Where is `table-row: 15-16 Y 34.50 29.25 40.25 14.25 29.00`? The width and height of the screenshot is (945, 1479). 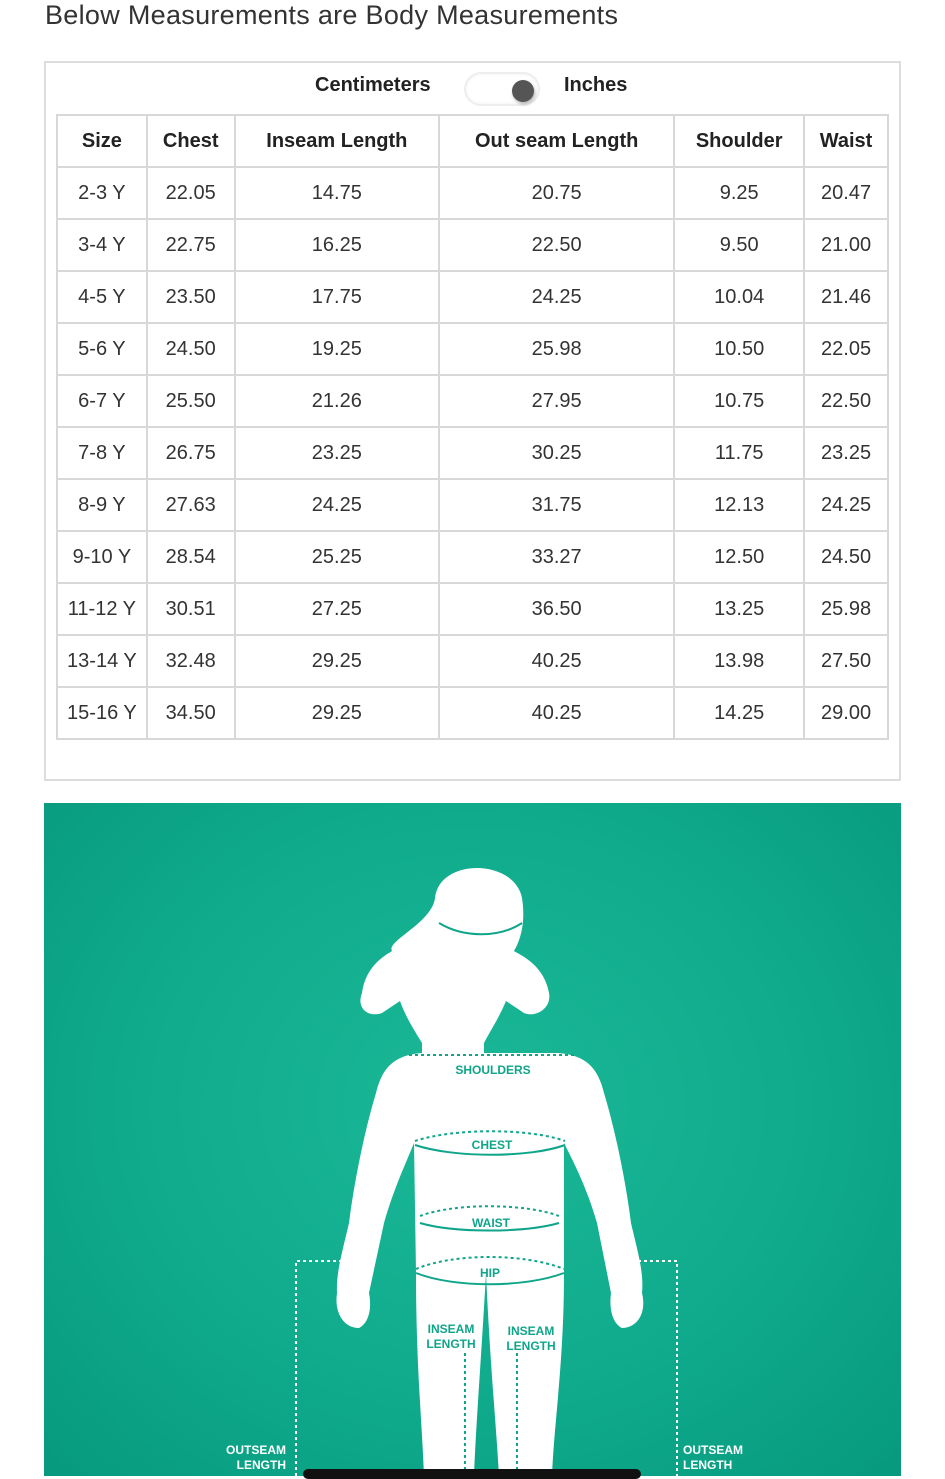
table-row: 15-16 Y 34.50 29.25 40.25 14.25 29.00 is located at coordinates (472, 713).